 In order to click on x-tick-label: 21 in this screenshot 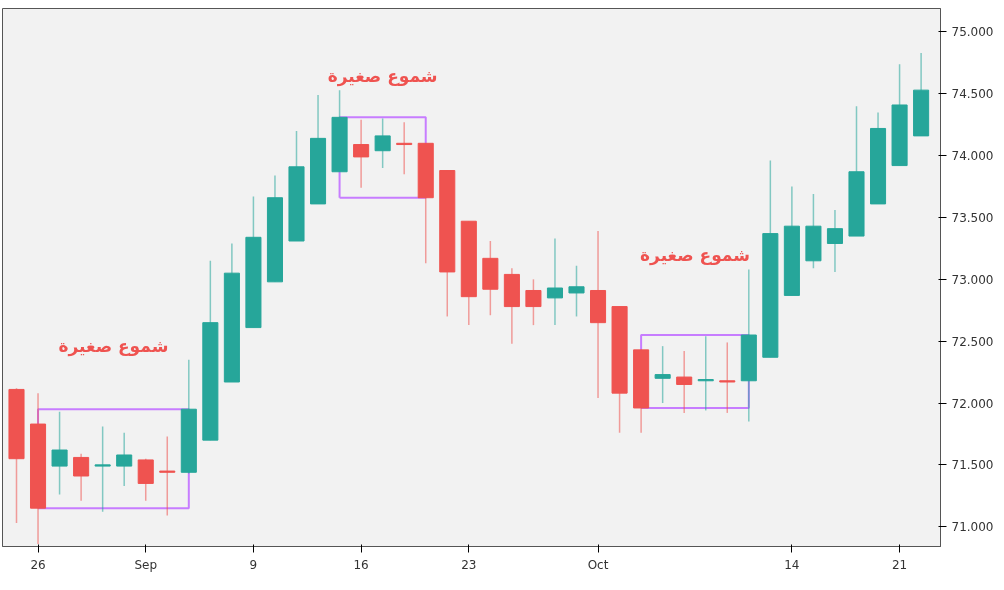, I will do `click(899, 564)`.